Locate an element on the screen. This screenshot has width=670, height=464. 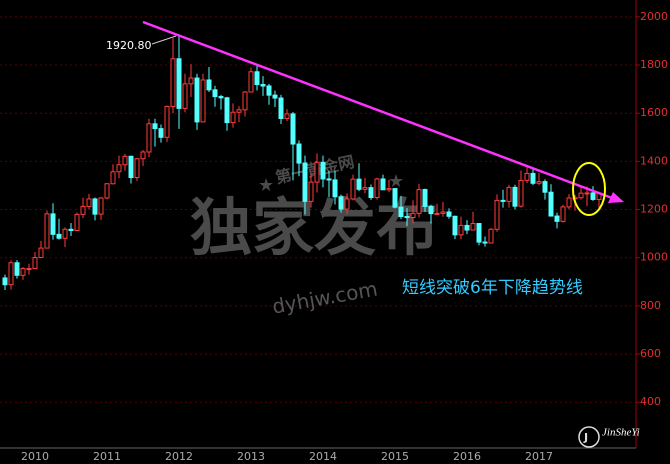
y-tick-label: 400 is located at coordinates (650, 401).